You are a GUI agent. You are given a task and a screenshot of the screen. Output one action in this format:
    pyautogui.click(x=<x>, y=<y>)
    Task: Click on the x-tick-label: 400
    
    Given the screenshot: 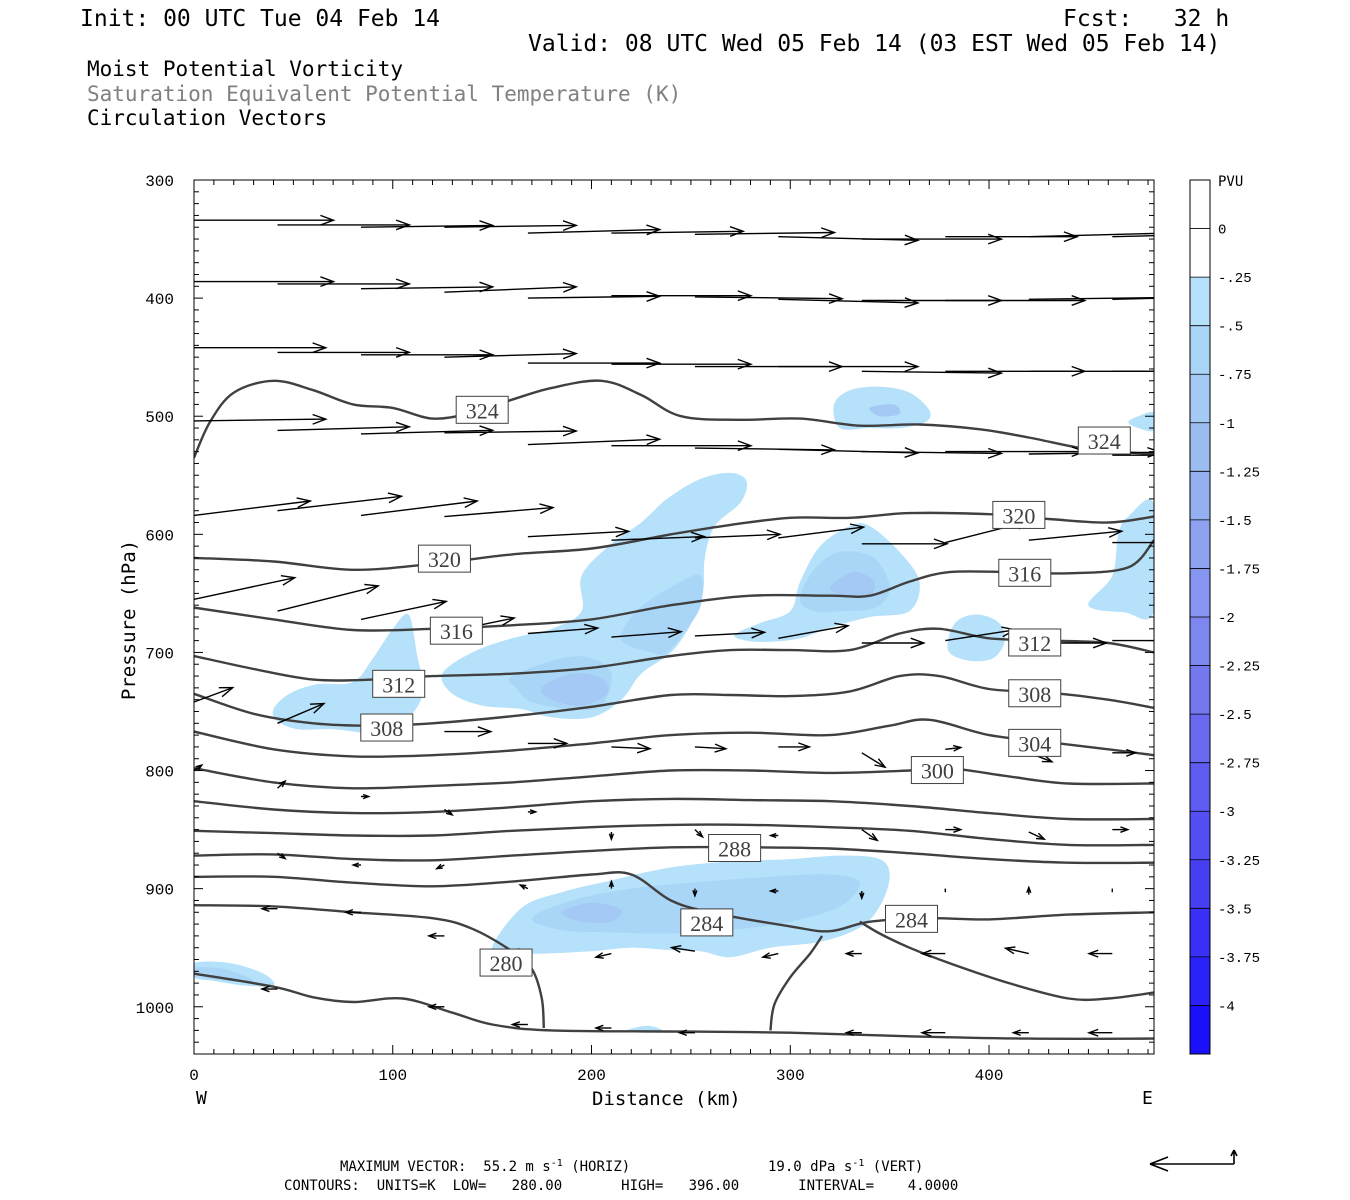 What is the action you would take?
    pyautogui.click(x=989, y=1076)
    